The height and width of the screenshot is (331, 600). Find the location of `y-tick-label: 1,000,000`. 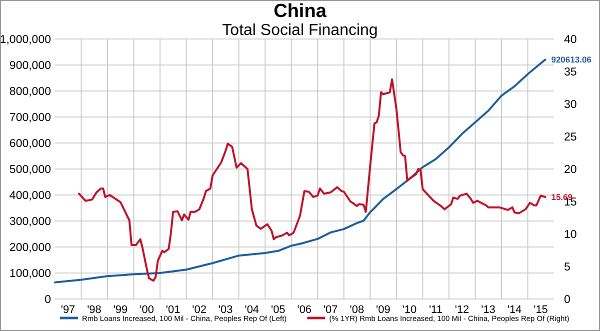

y-tick-label: 1,000,000 is located at coordinates (25, 40).